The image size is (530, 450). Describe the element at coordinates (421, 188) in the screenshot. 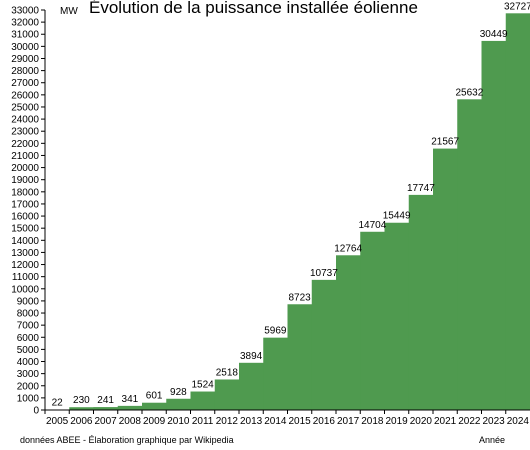

I see `data-label: 17747` at that location.